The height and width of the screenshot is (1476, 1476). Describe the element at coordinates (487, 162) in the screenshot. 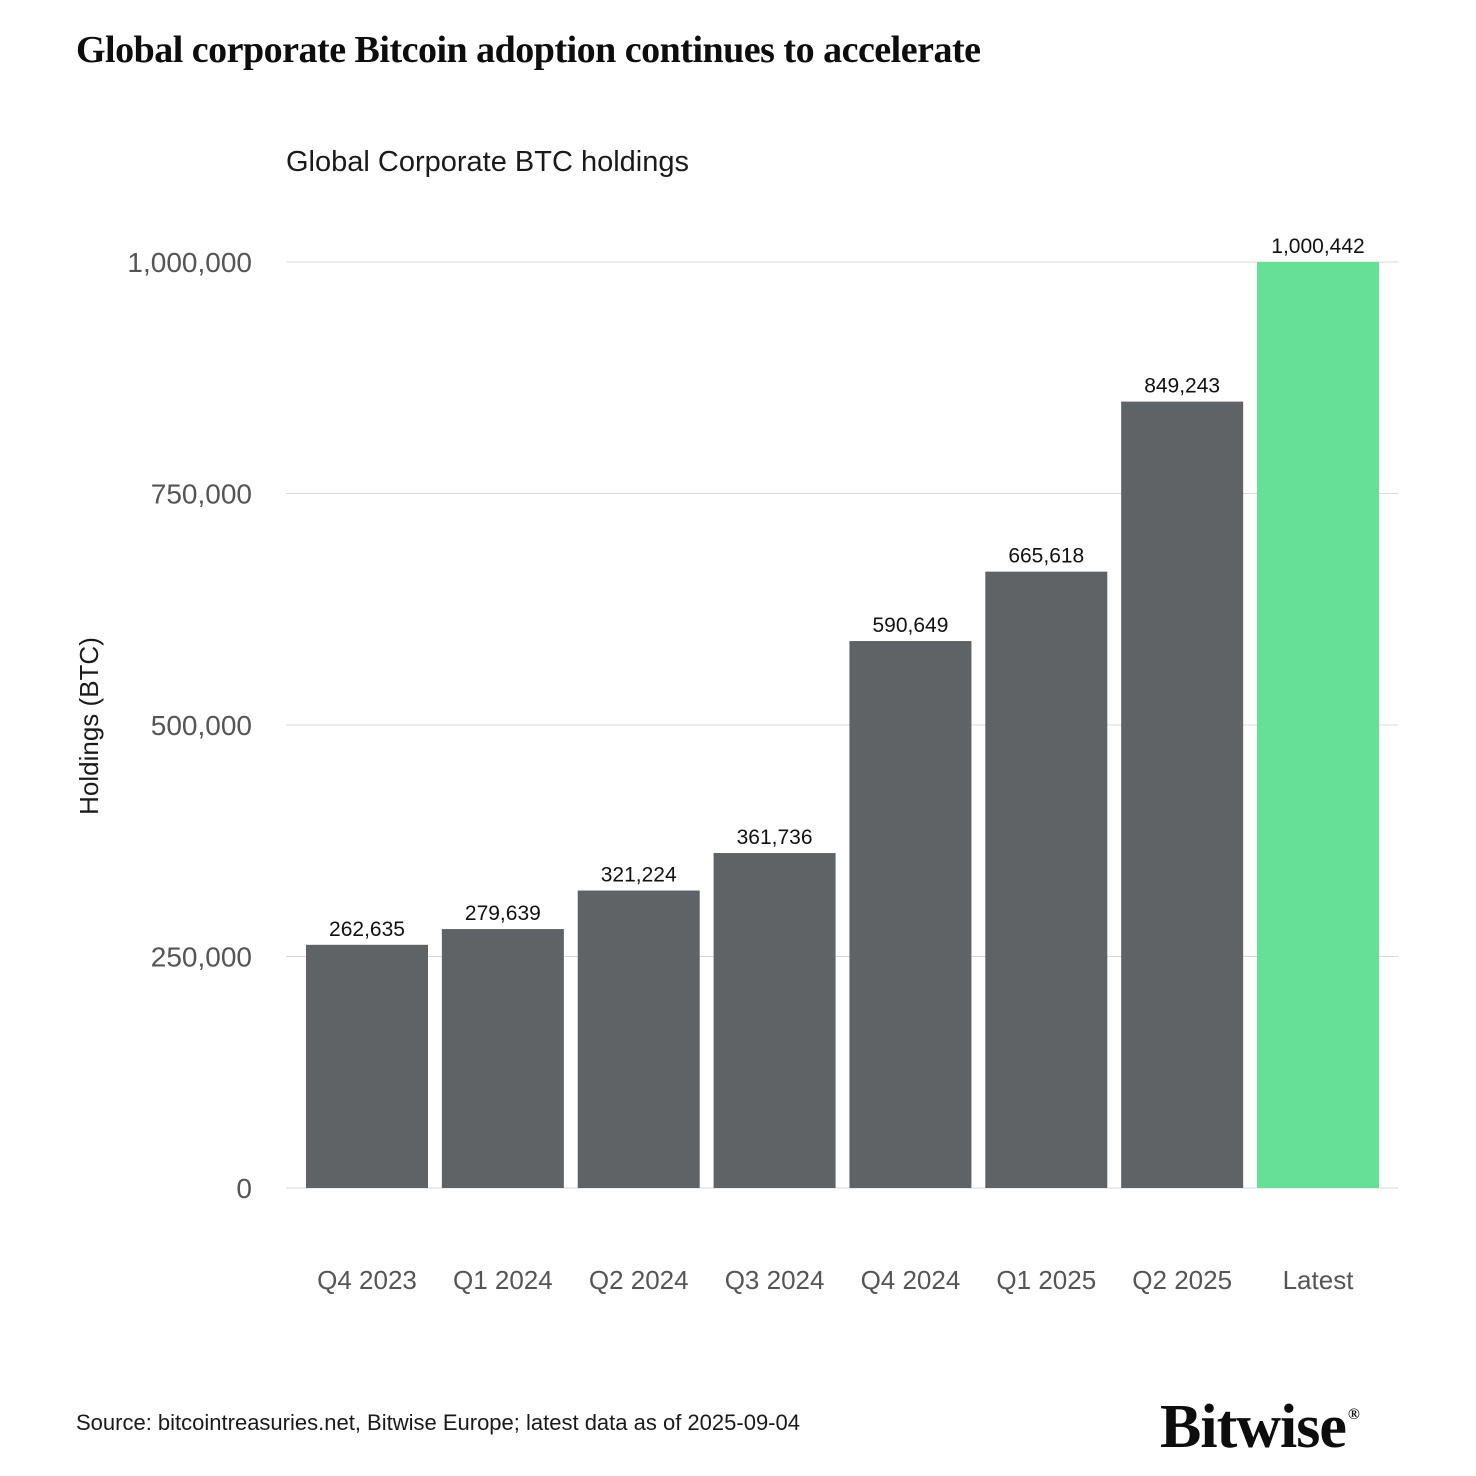

I see `chart-title: Global Corporate BTC holdings` at that location.